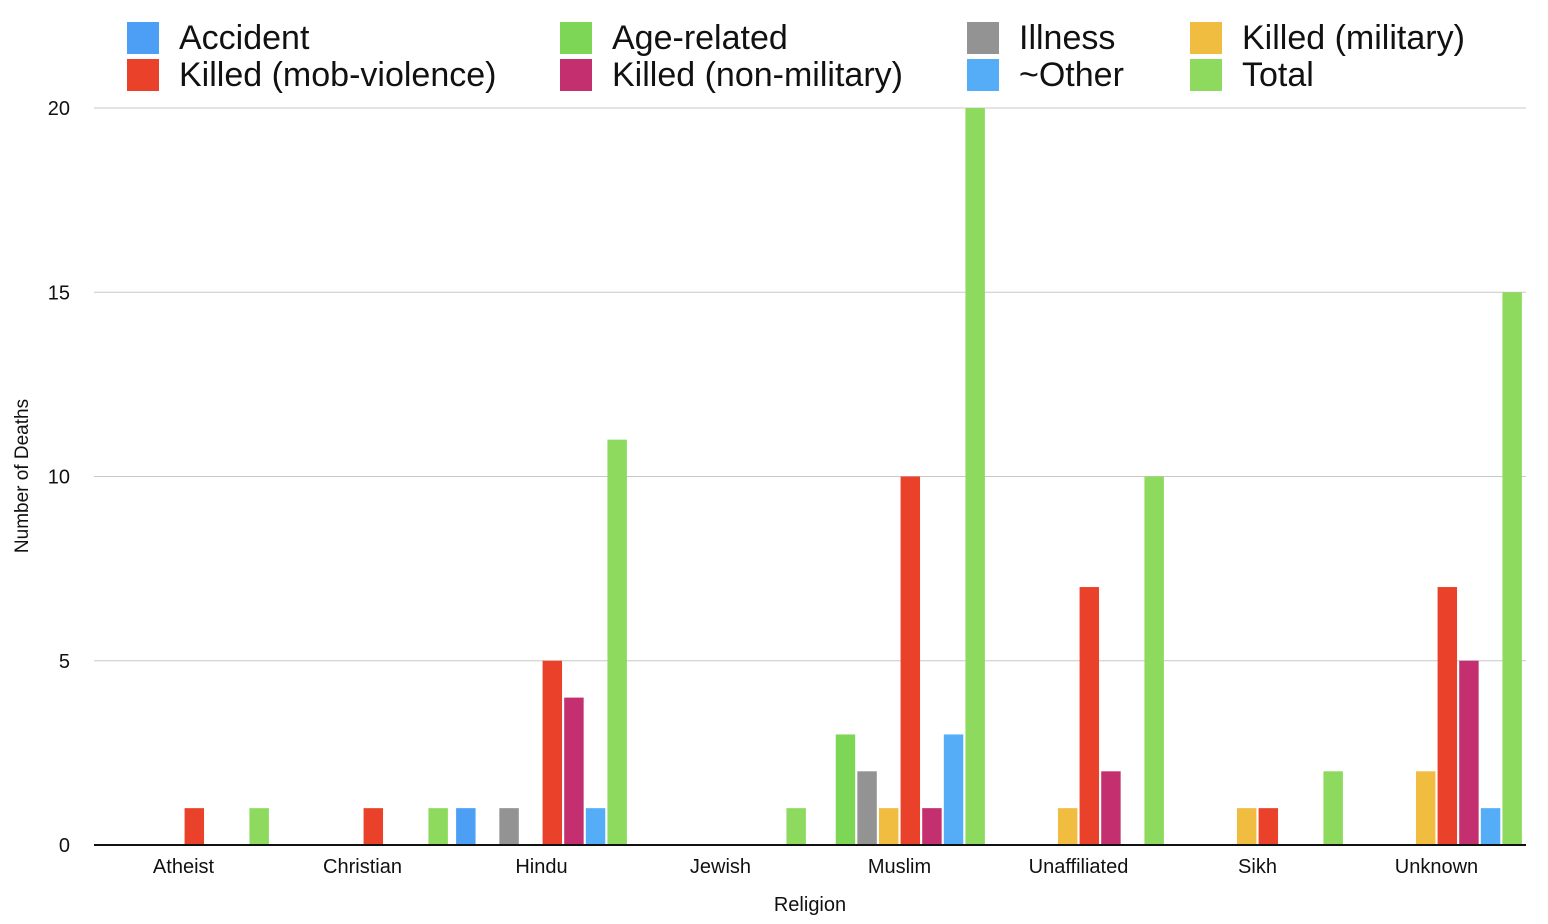 This screenshot has height=924, width=1548. What do you see at coordinates (1353, 37) in the screenshot?
I see `legend-label: Killed (military)` at bounding box center [1353, 37].